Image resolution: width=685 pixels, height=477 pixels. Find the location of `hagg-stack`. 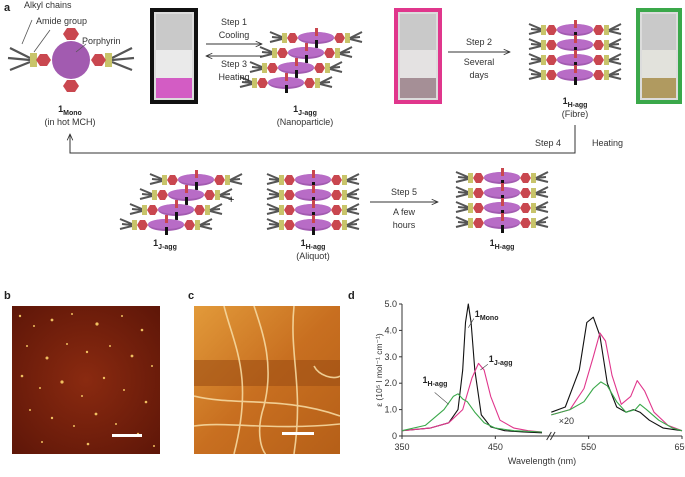

hagg-stack is located at coordinates (575, 52).